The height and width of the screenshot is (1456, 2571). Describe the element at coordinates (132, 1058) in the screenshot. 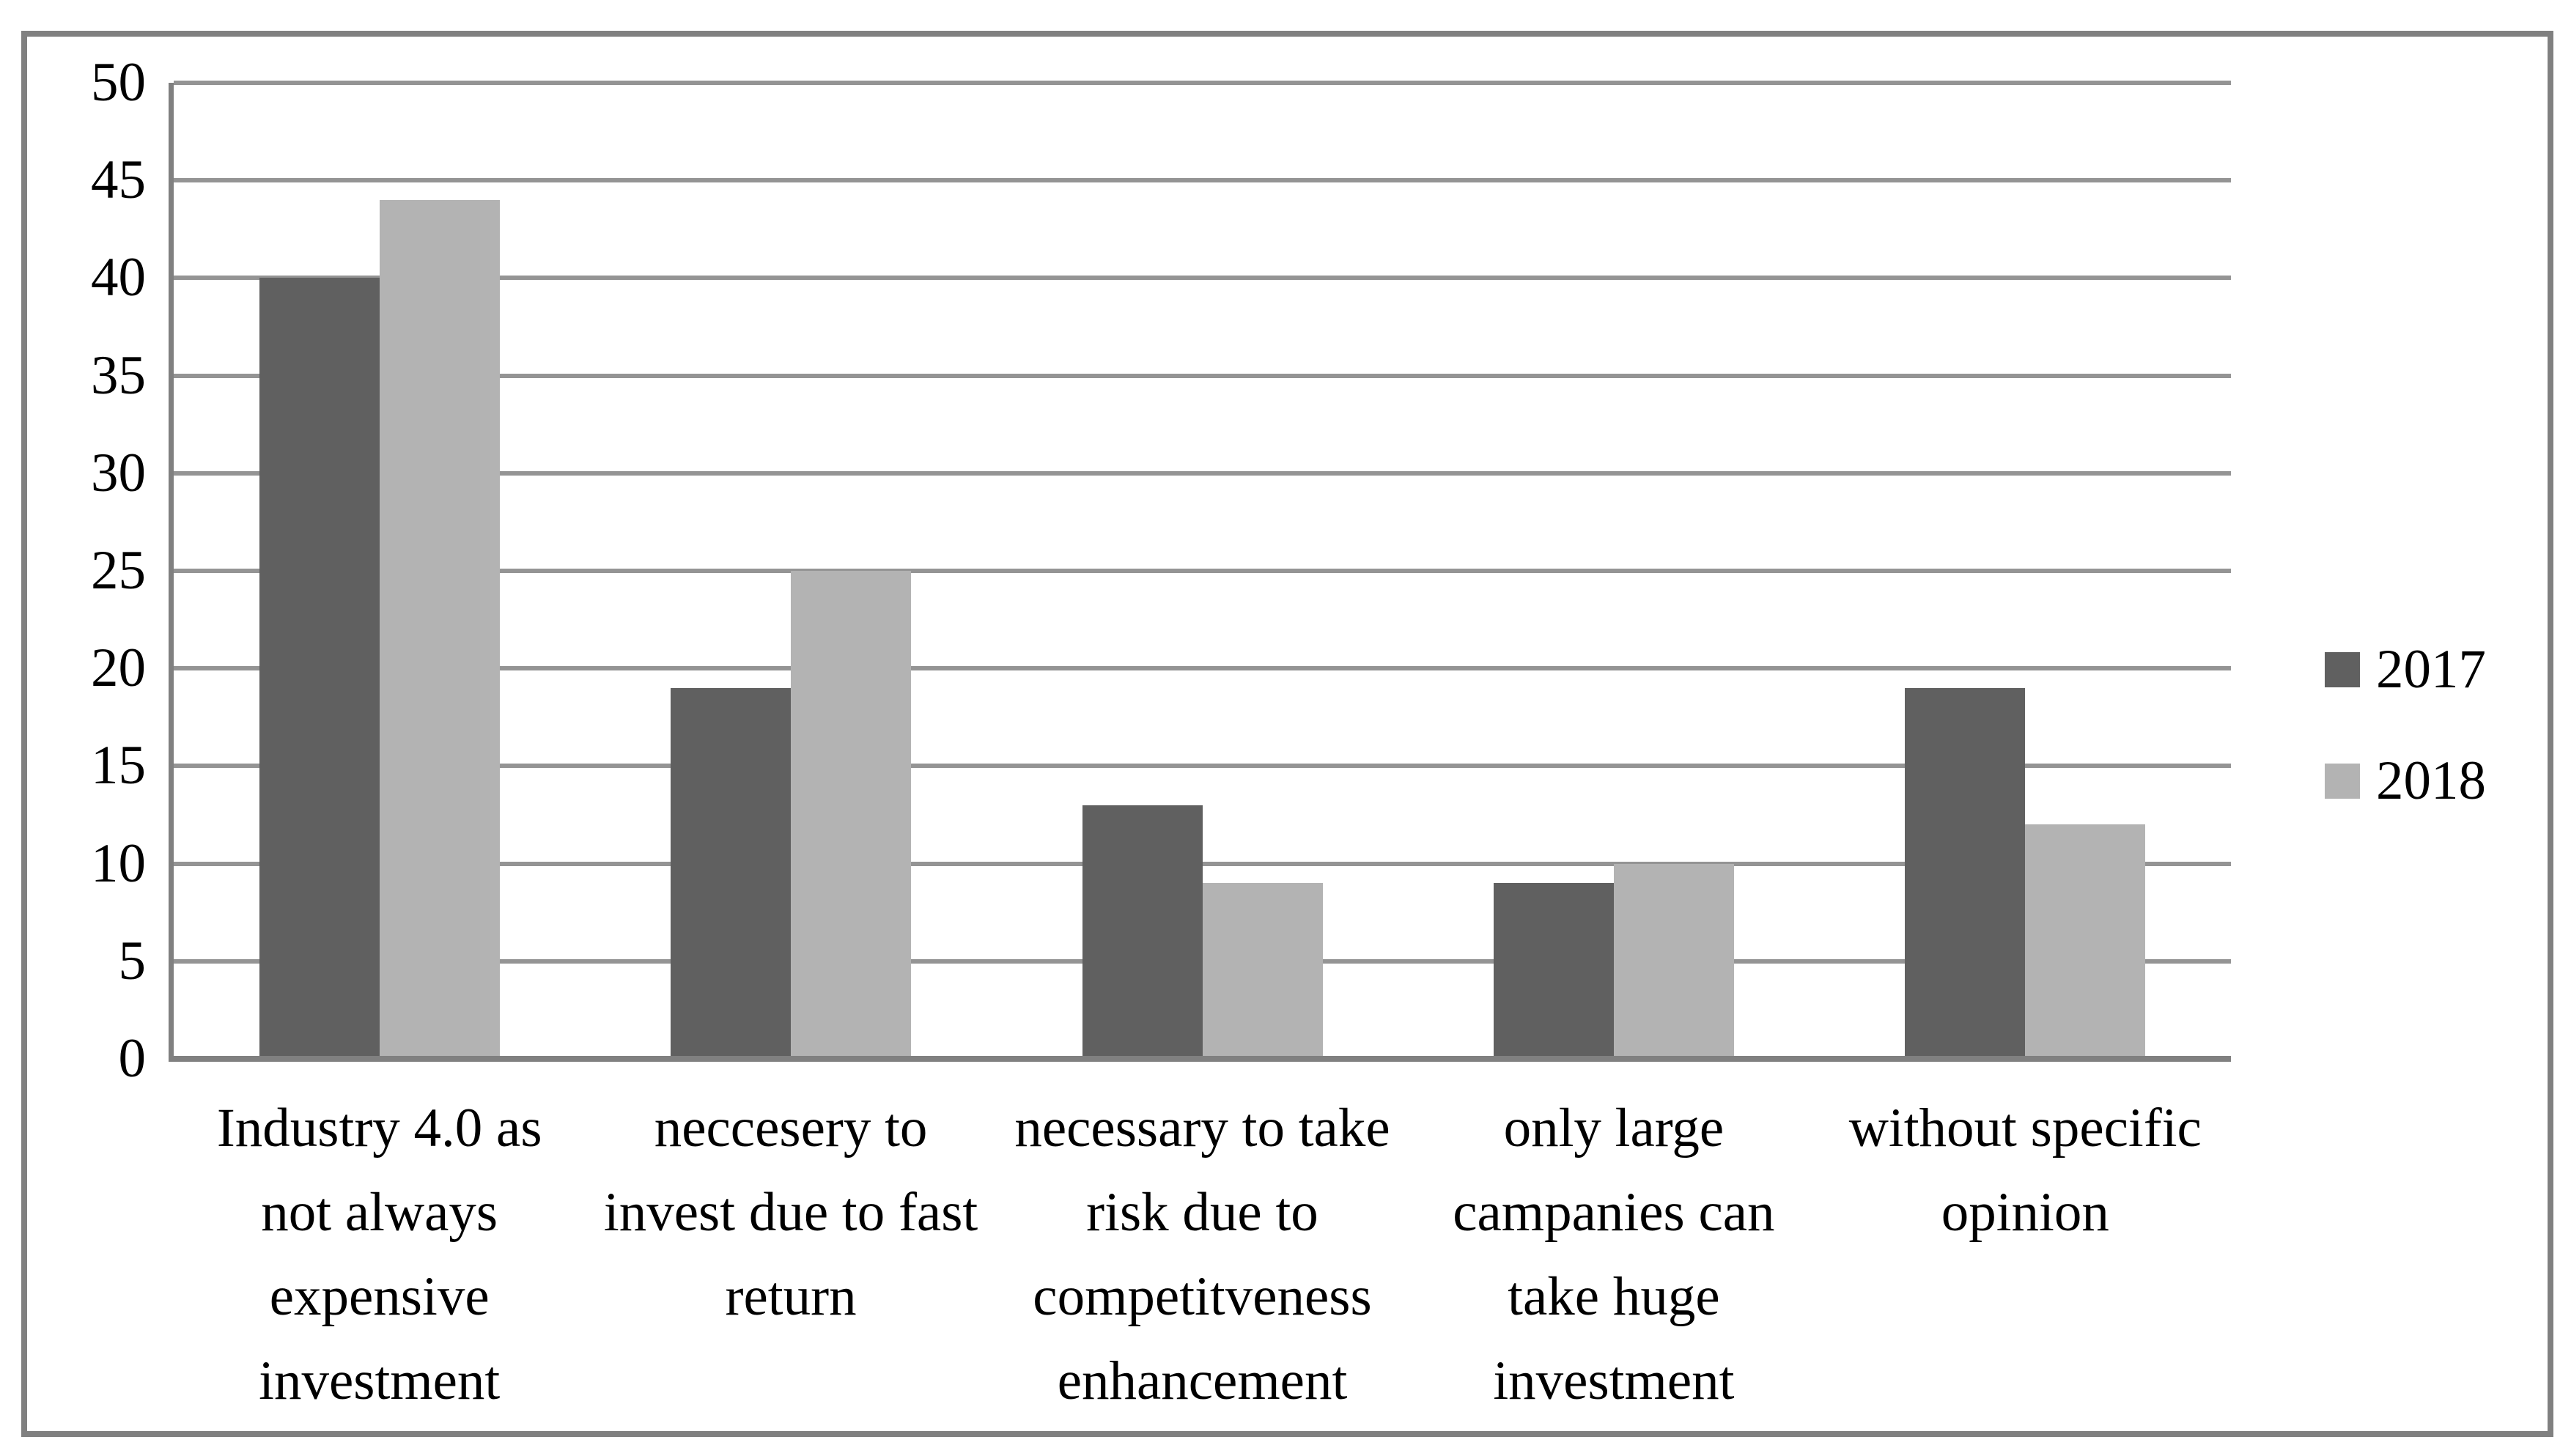

I see `y-tick-label: 0` at that location.